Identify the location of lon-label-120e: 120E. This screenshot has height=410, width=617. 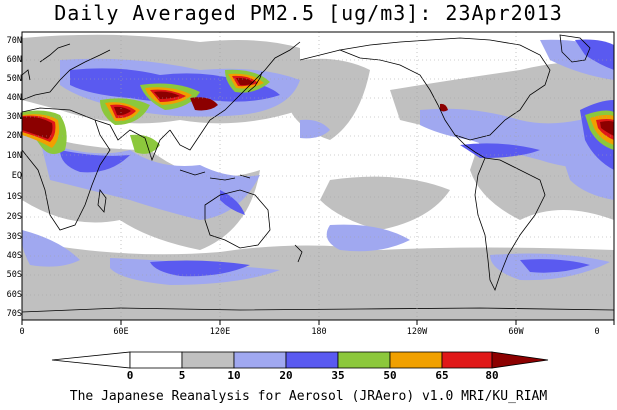
(220, 332).